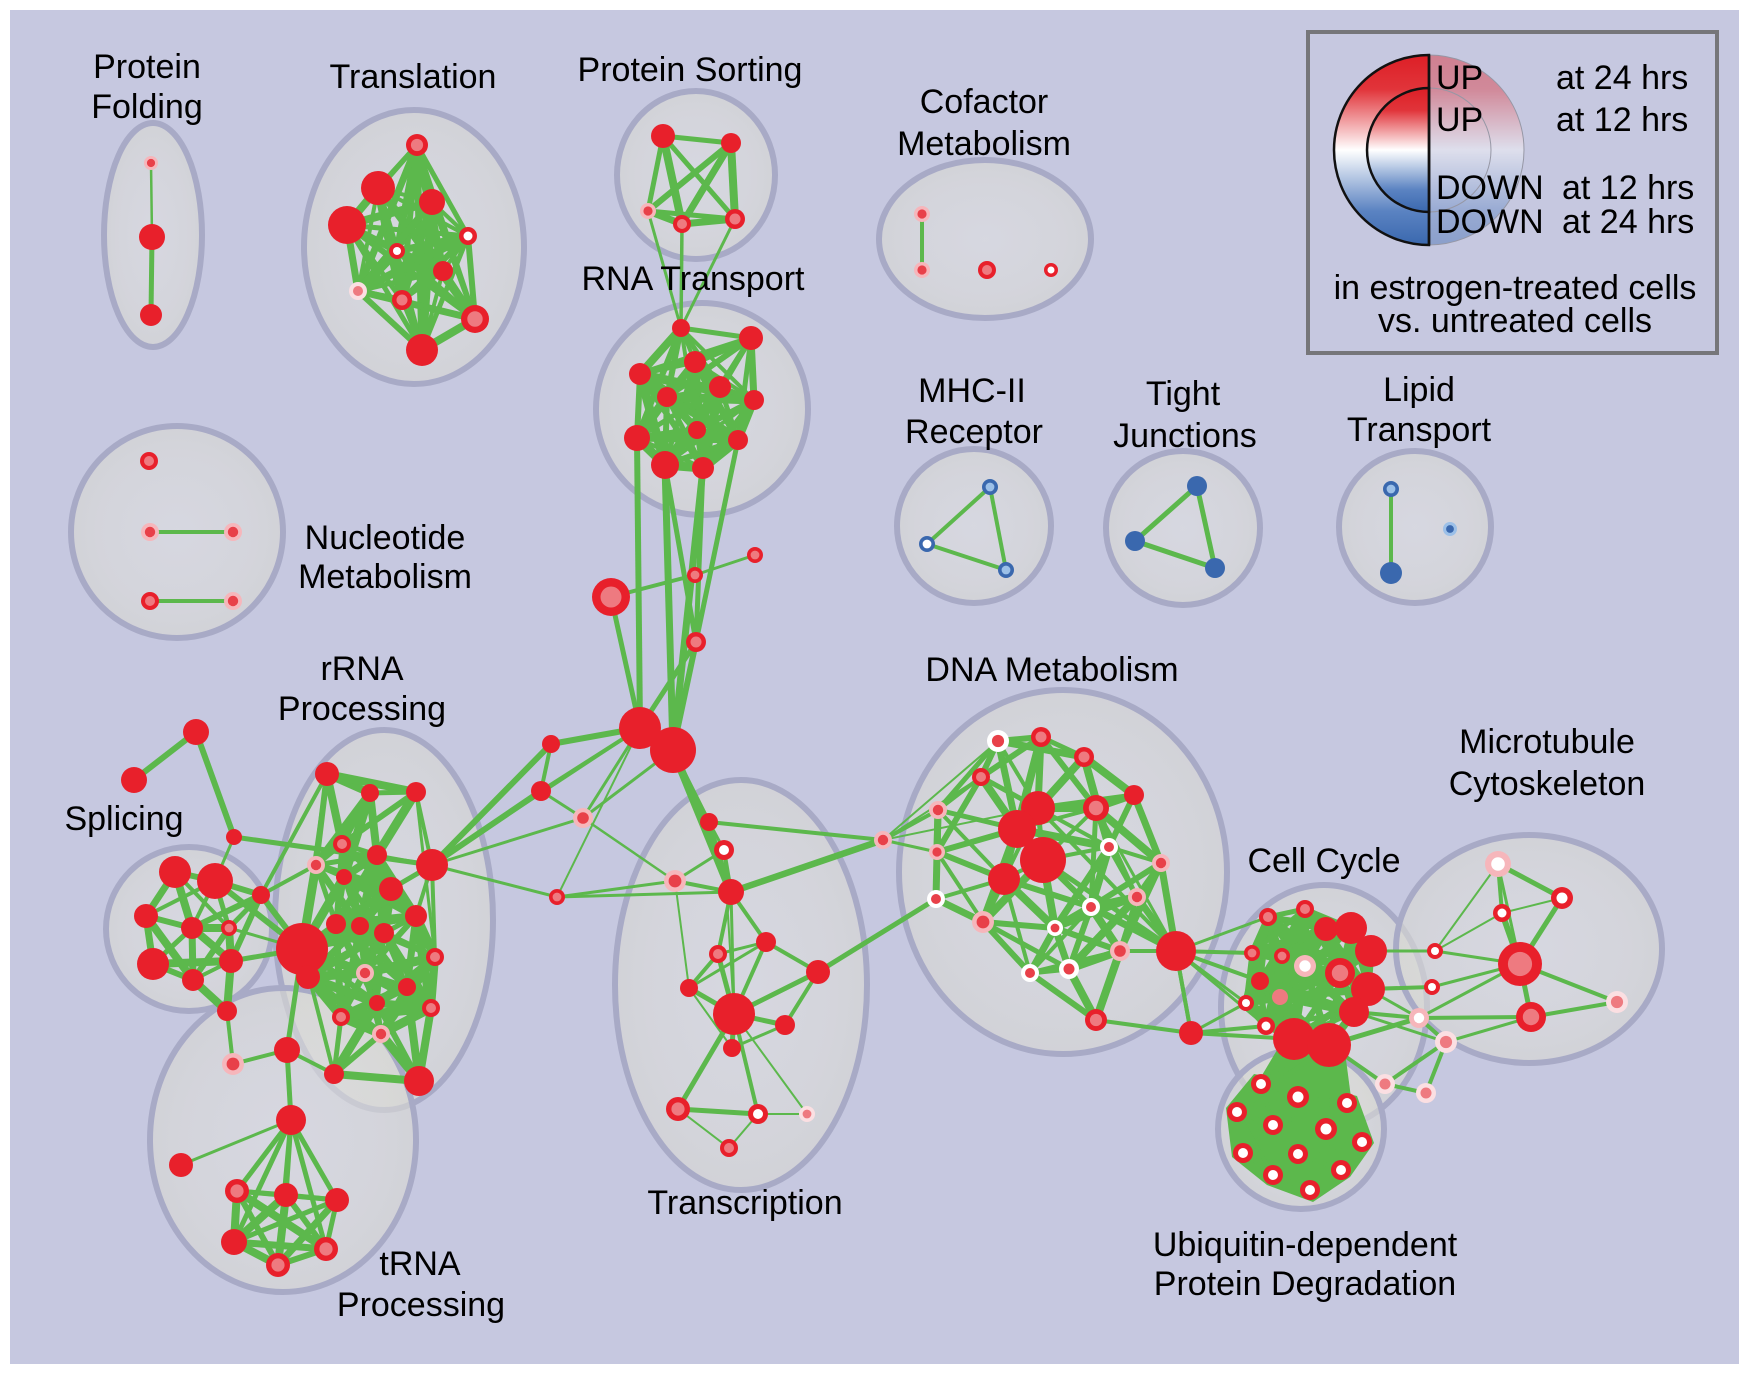 Image resolution: width=1750 pixels, height=1381 pixels. Describe the element at coordinates (1305, 1245) in the screenshot. I see `svg-text: Ubiquitin-dependent` at that location.